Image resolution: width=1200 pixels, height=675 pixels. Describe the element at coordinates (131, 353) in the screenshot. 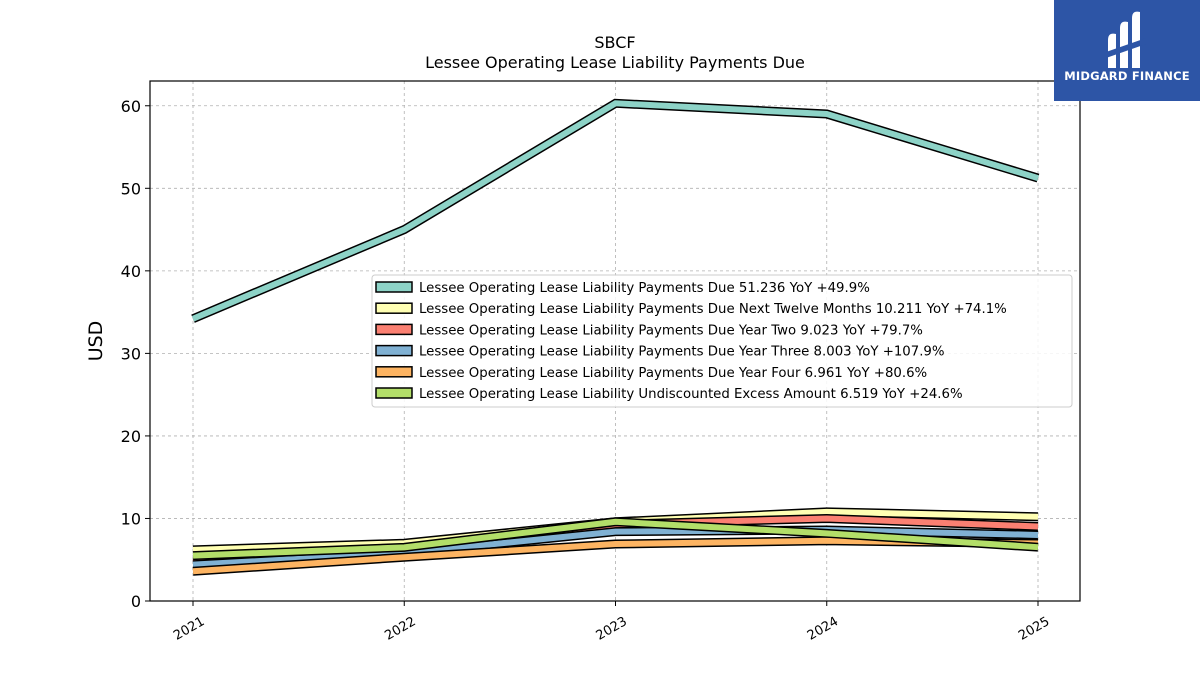

I see `y-tick-label: 30` at that location.